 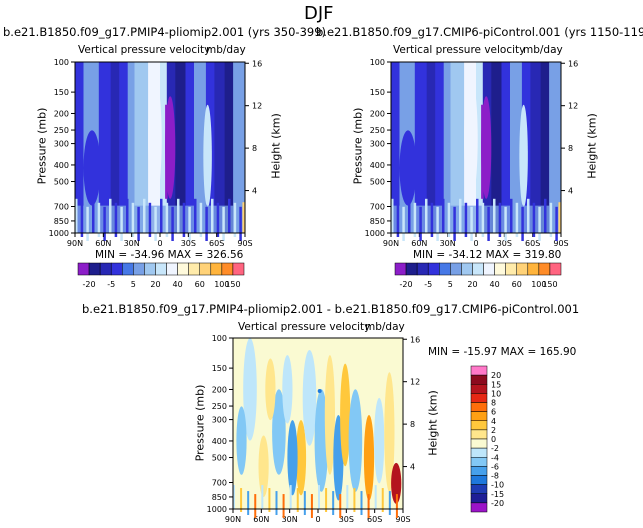 What do you see at coordinates (391, 243) in the screenshot?
I see `x-tick-label: 90N` at bounding box center [391, 243].